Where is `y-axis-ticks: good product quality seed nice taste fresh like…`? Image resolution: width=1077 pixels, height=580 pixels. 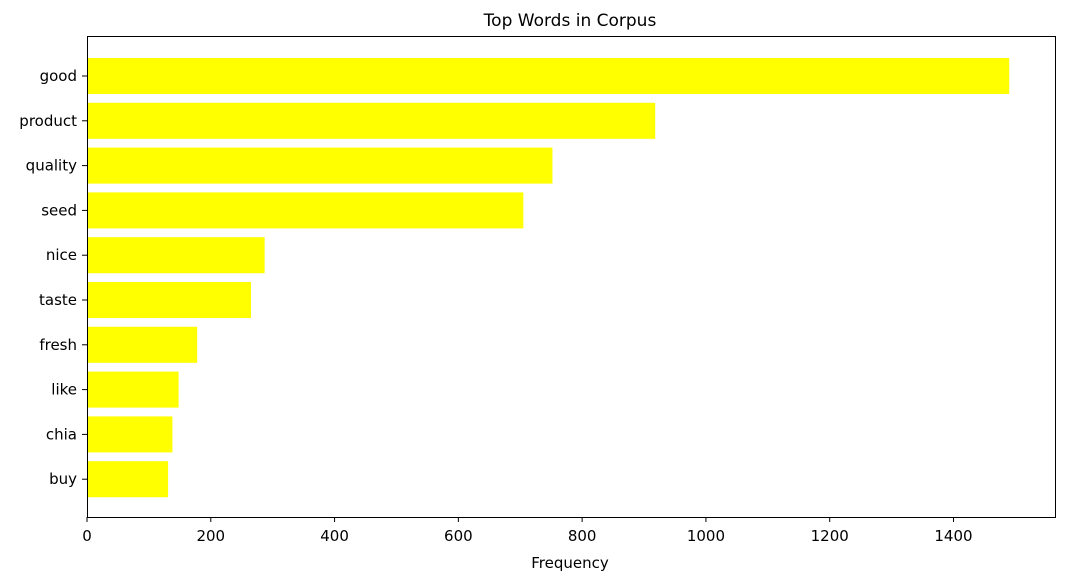
y-axis-ticks: good product quality seed nice taste fresh like… is located at coordinates (53, 277).